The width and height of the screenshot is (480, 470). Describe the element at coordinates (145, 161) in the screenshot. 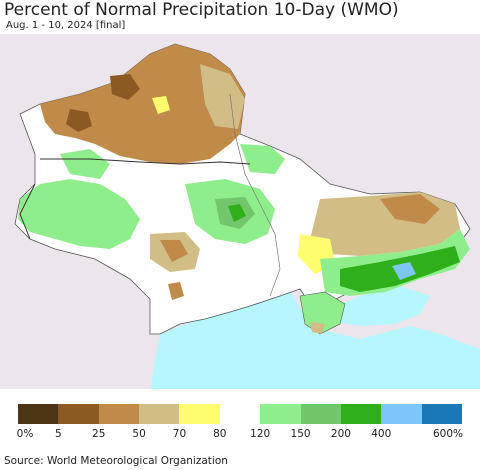

I see `border-north` at that location.